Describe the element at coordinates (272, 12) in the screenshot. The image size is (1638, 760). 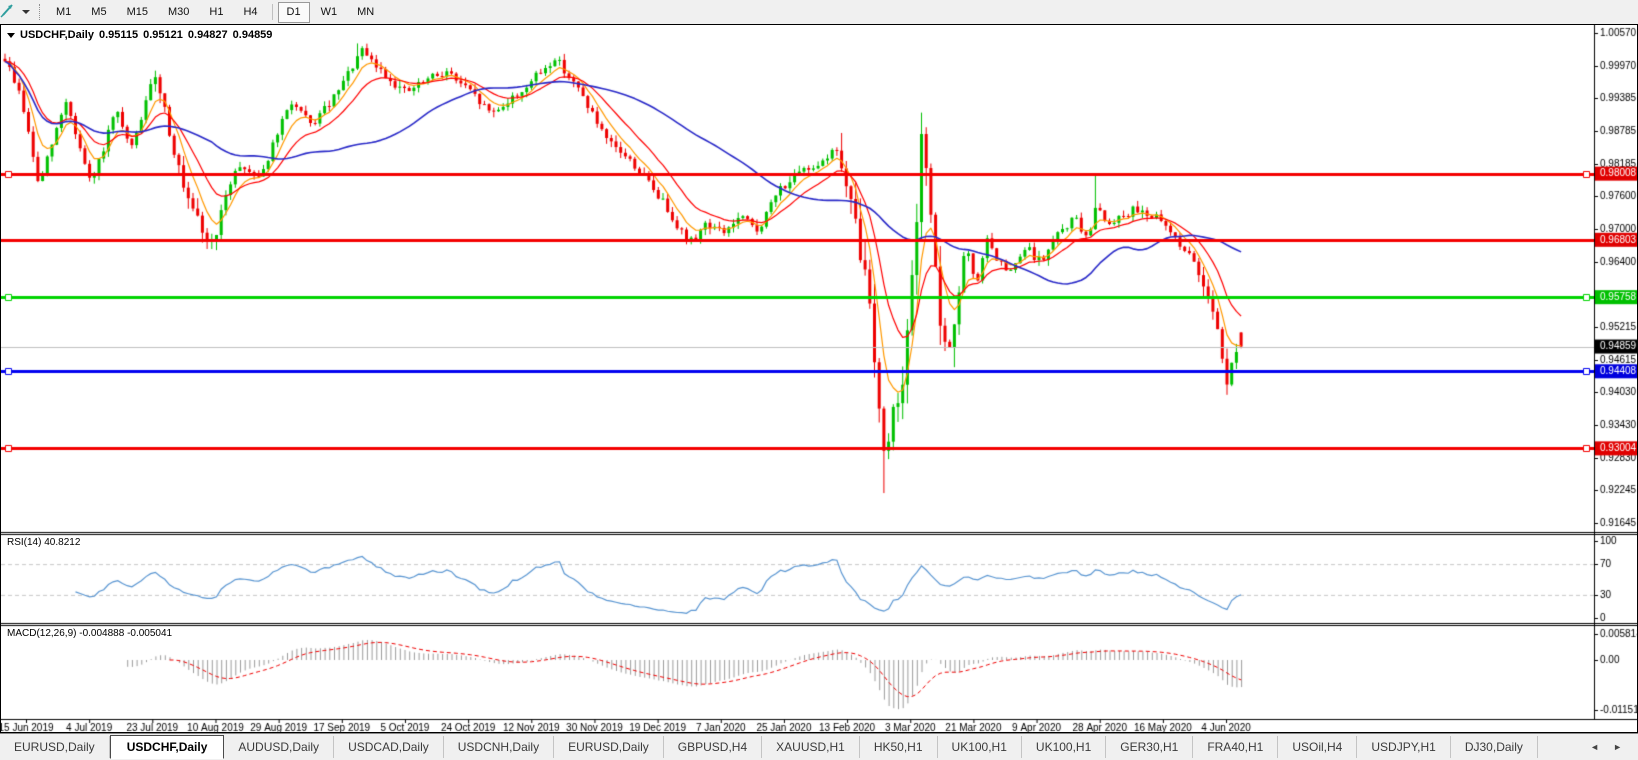
I see `toolbar-separator` at that location.